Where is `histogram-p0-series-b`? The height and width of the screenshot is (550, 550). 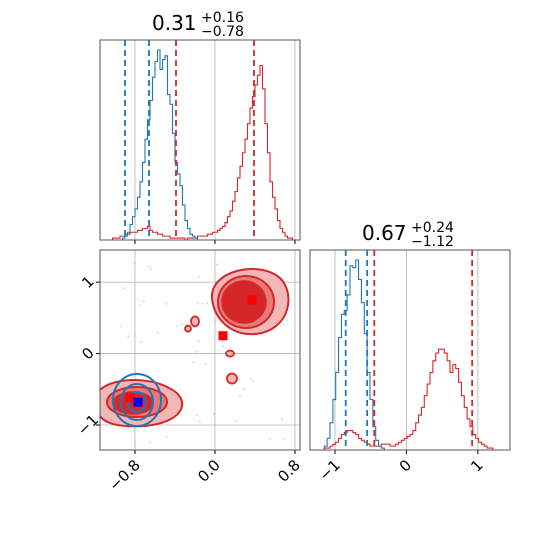
histogram-p0-series-b is located at coordinates (200, 144).